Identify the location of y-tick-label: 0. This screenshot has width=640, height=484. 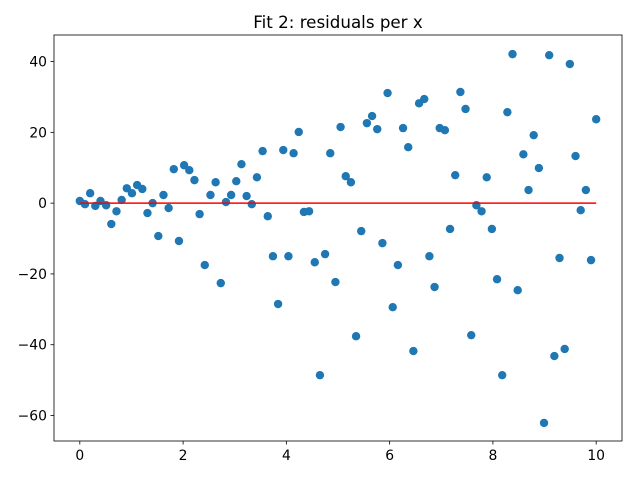
(42, 204).